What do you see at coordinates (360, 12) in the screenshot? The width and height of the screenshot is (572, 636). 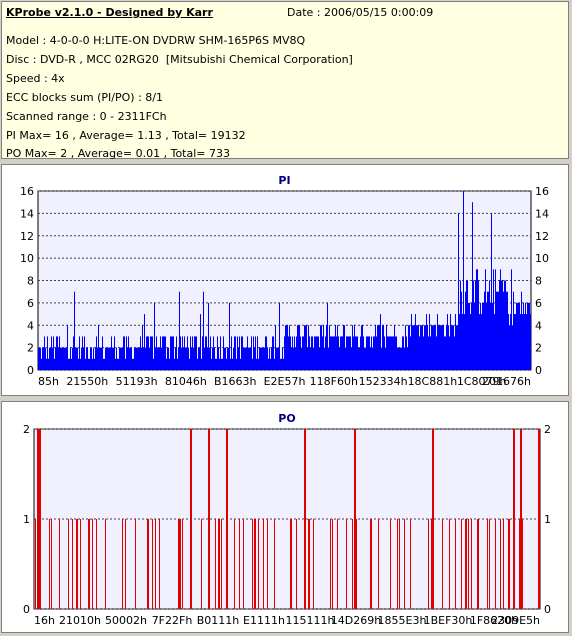 I see `scan-date: Date : 2006/05/15 0:00:09` at bounding box center [360, 12].